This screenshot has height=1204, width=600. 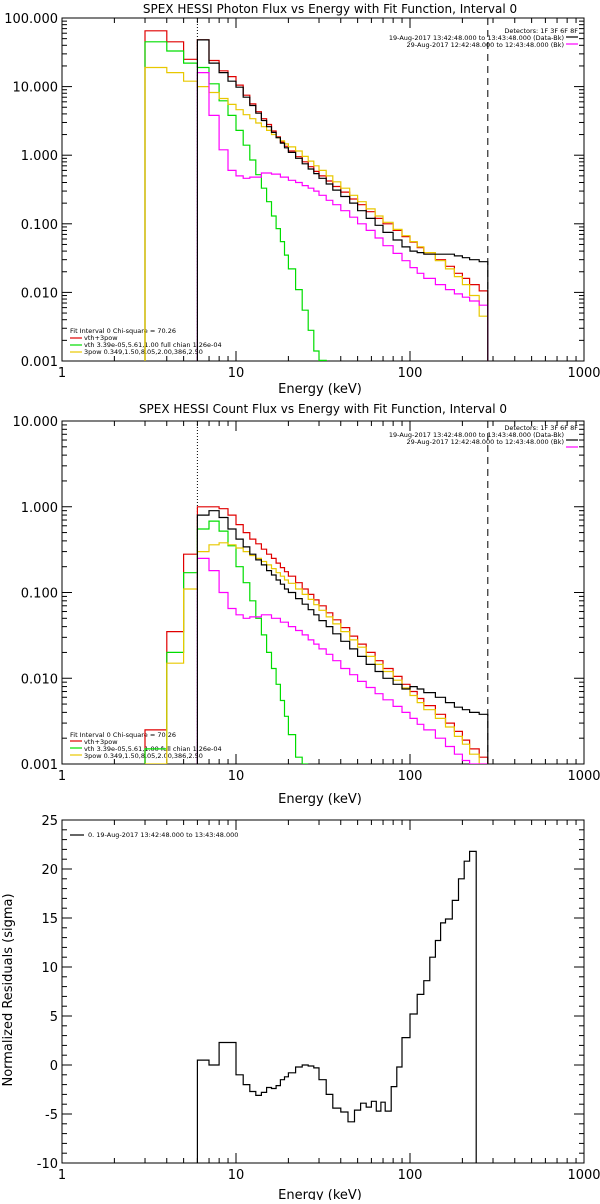 I want to click on resid-y-tick-label: 0, so click(x=54, y=1066).